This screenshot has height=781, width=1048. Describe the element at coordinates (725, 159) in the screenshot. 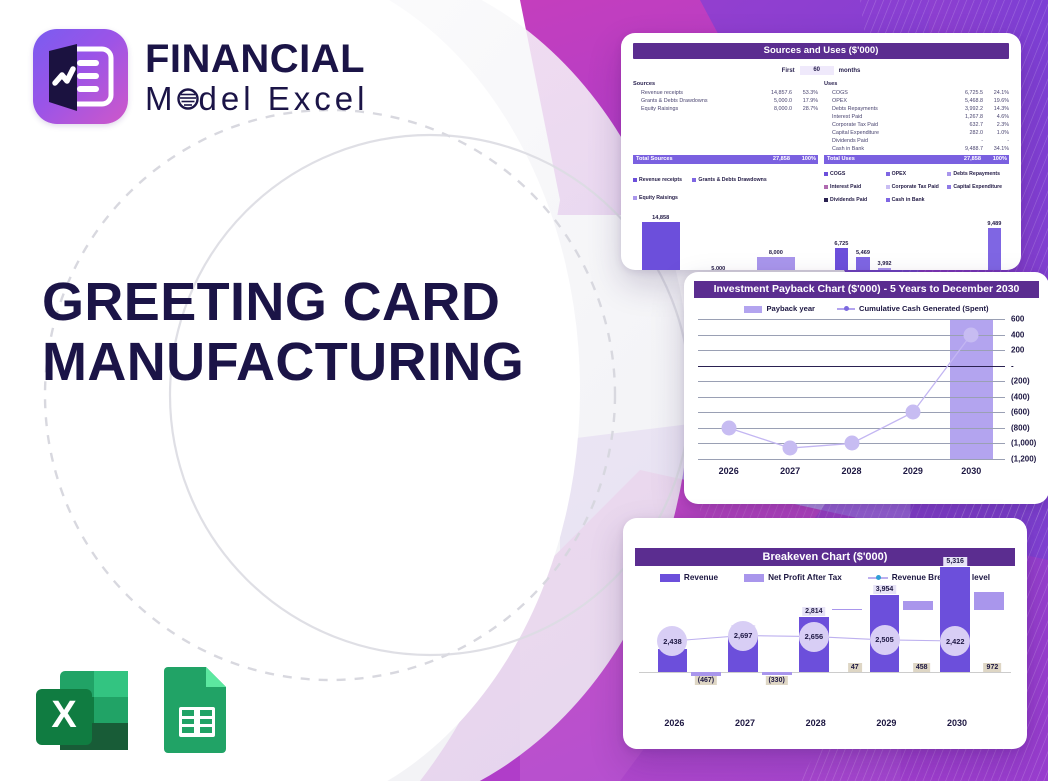

I see `sources-total-row: Total Sources 27,858 100%` at that location.